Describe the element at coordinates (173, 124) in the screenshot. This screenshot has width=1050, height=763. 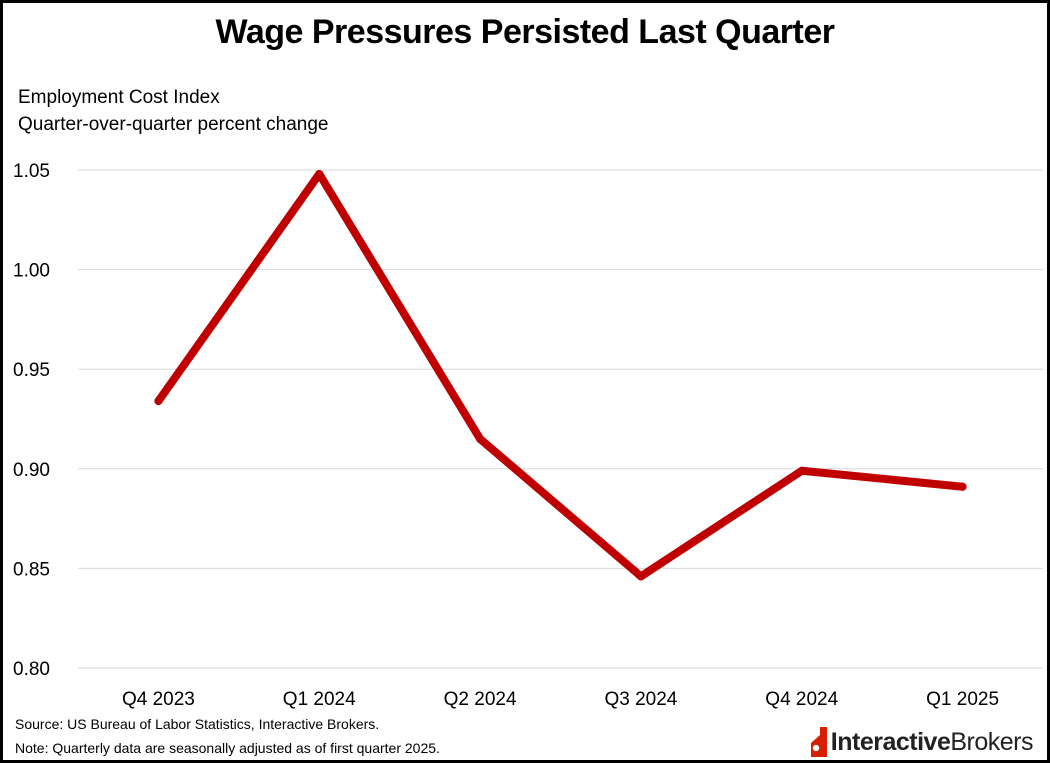
I see `chart-subtitle-line-2: Quarter-over-quarter percent change` at that location.